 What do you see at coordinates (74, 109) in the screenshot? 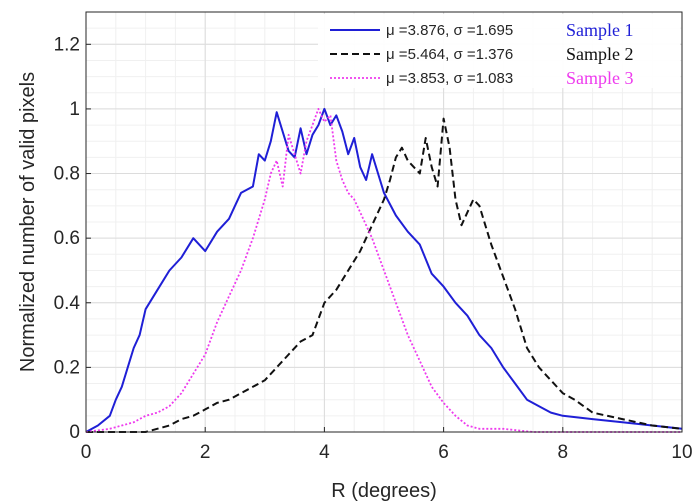
I see `y-tick-label: 1` at bounding box center [74, 109].